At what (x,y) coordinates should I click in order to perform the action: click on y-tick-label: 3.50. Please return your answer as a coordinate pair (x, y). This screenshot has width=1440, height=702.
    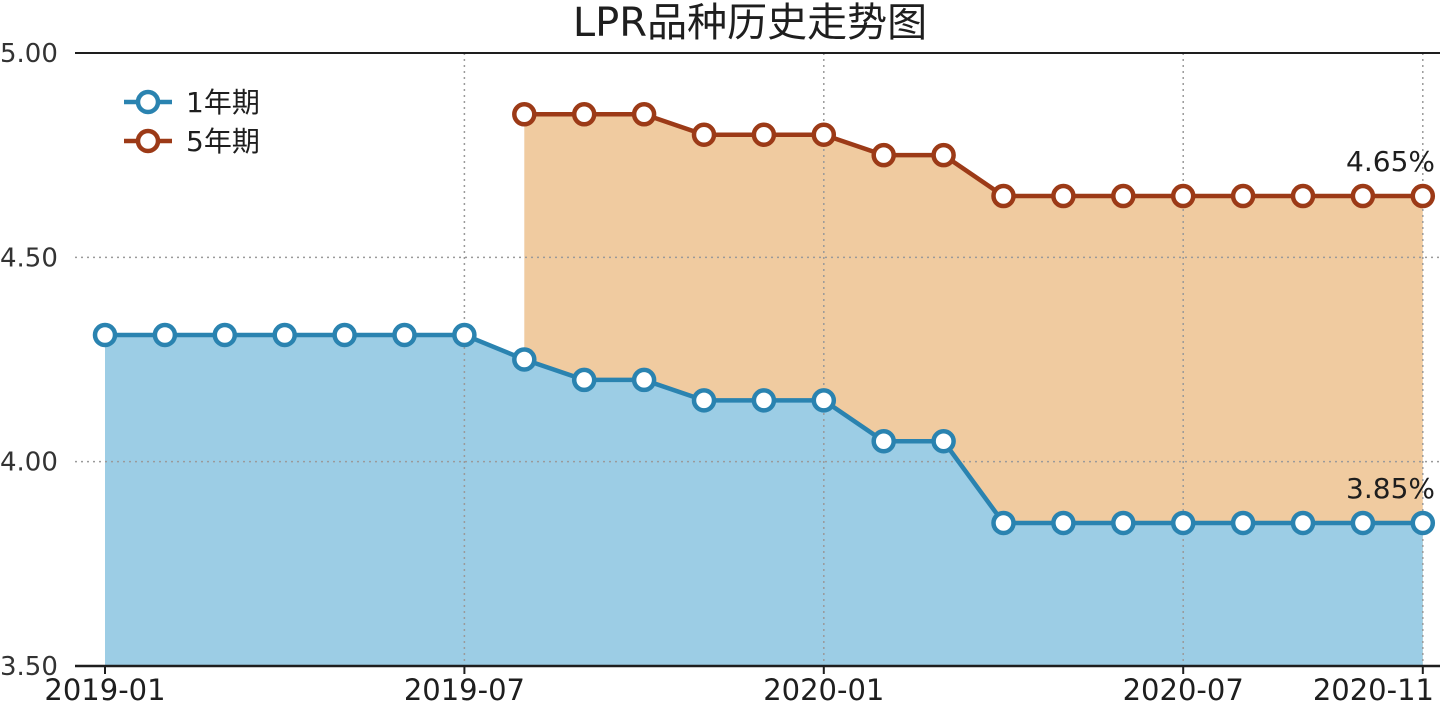
    Looking at the image, I should click on (29, 667).